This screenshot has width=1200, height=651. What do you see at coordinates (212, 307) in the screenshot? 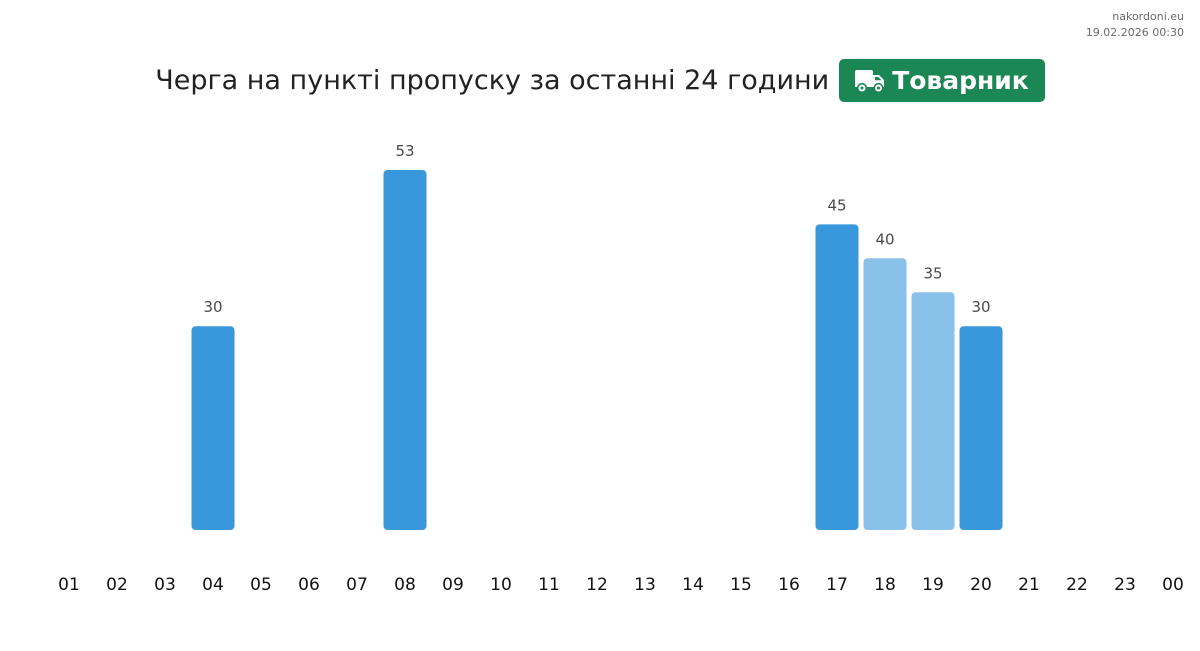
I see `value-label-04: 30` at bounding box center [212, 307].